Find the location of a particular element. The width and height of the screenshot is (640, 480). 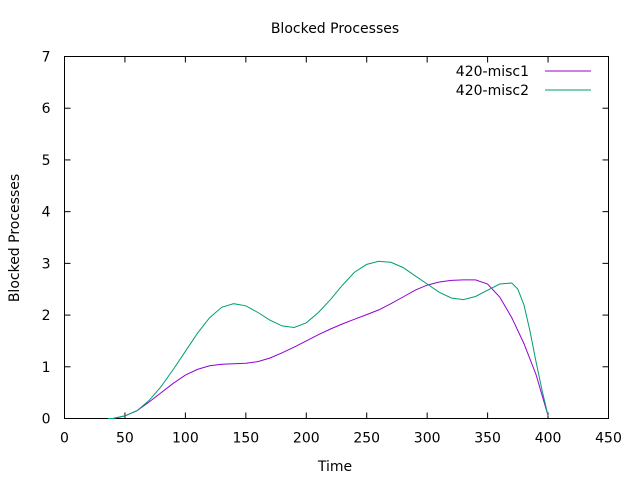

y-tick-label: 4 is located at coordinates (46, 213).